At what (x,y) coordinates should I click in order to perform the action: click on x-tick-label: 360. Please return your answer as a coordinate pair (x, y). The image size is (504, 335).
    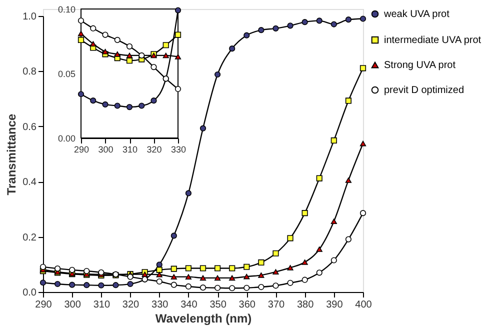
    Looking at the image, I should click on (247, 305).